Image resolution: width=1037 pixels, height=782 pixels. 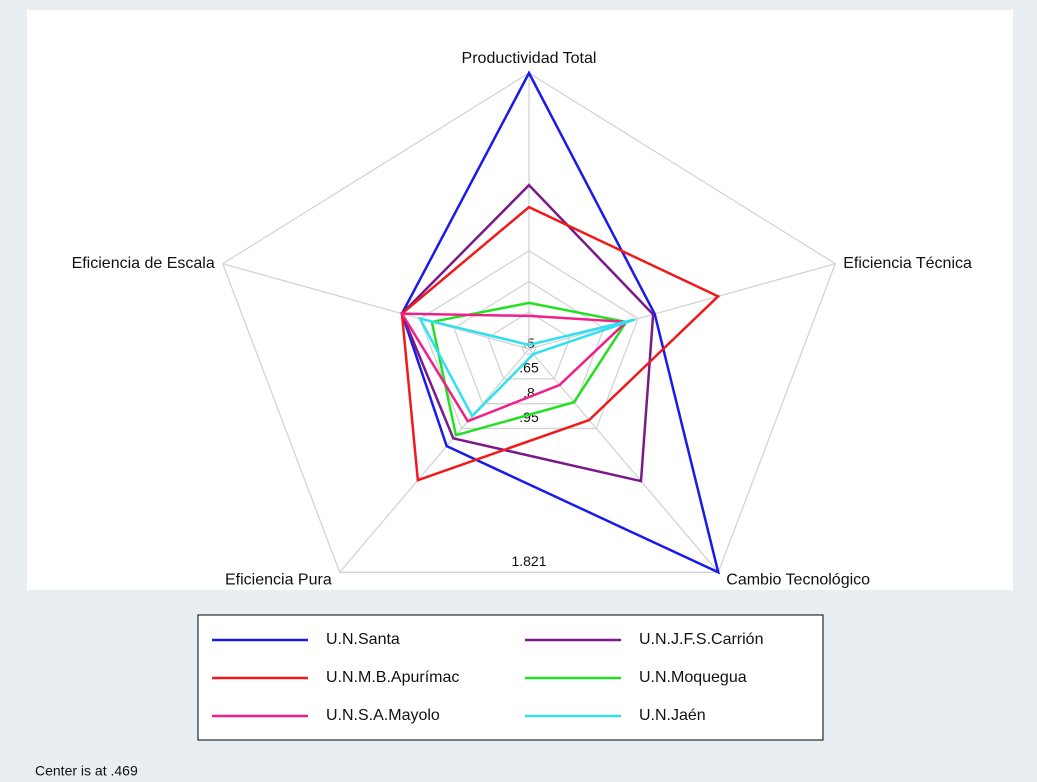 I want to click on r-tick-label: .8, so click(x=529, y=392).